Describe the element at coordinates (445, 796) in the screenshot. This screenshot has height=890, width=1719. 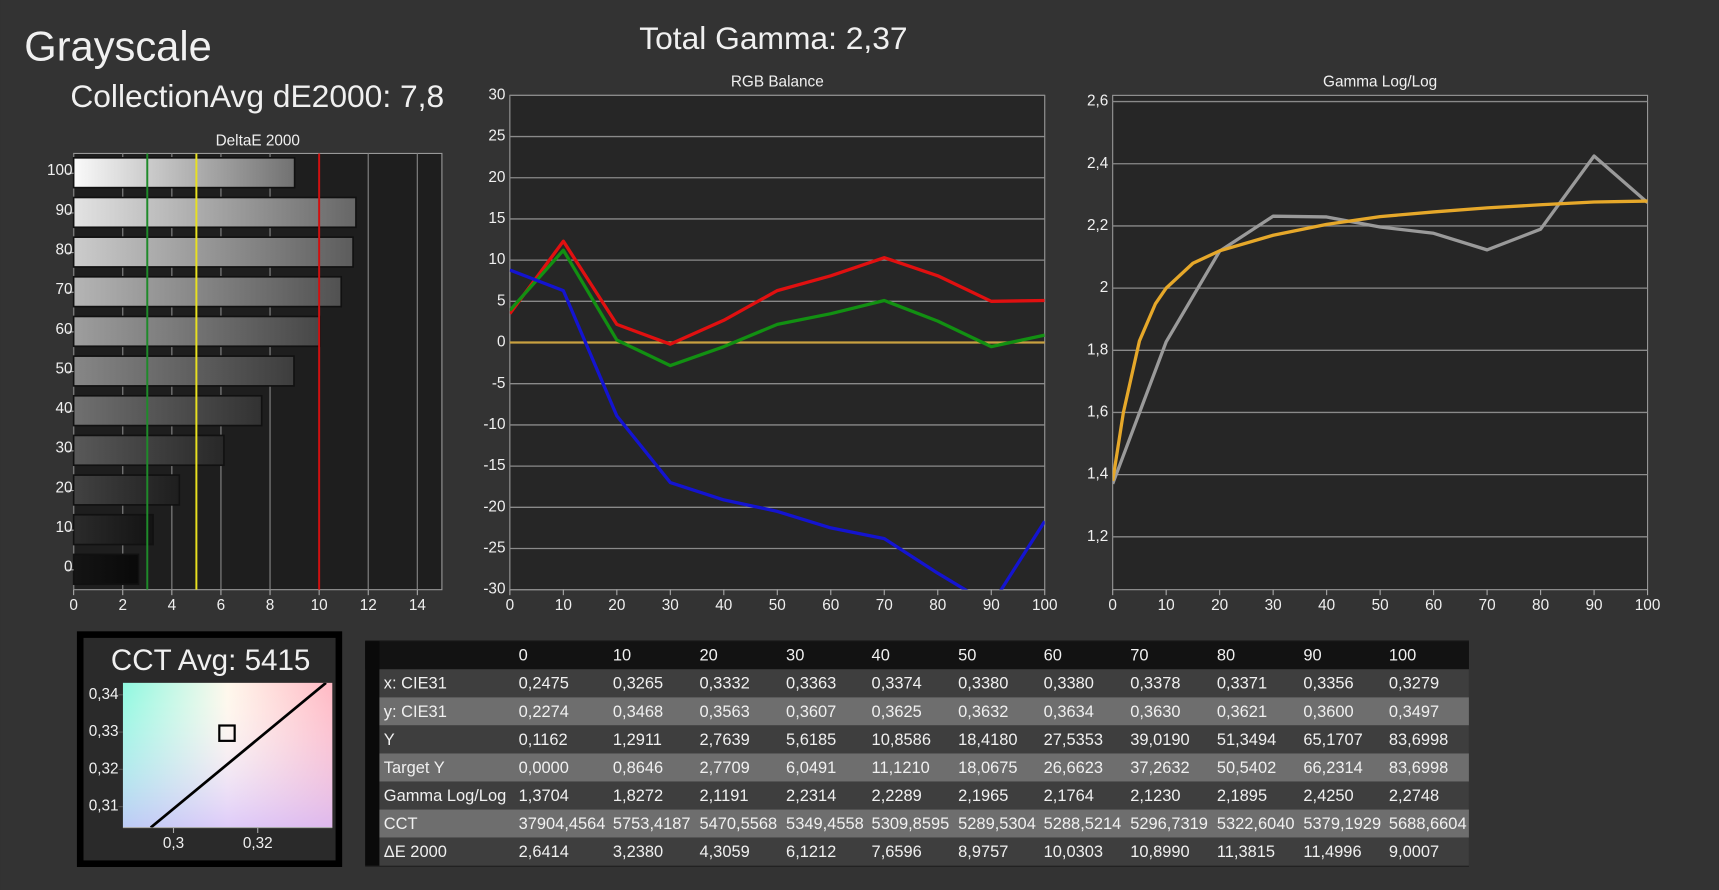
I see `row-label: Gamma Log/Log` at that location.